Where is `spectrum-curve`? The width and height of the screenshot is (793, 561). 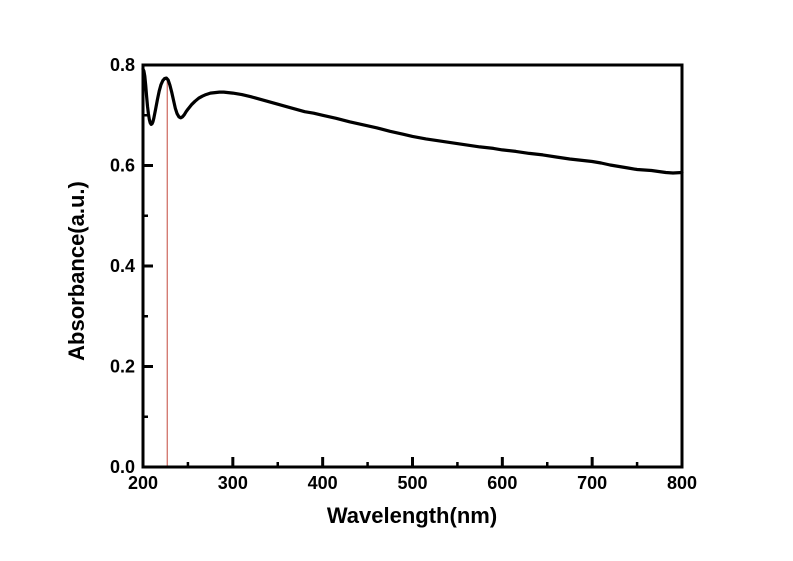
spectrum-curve is located at coordinates (412, 121).